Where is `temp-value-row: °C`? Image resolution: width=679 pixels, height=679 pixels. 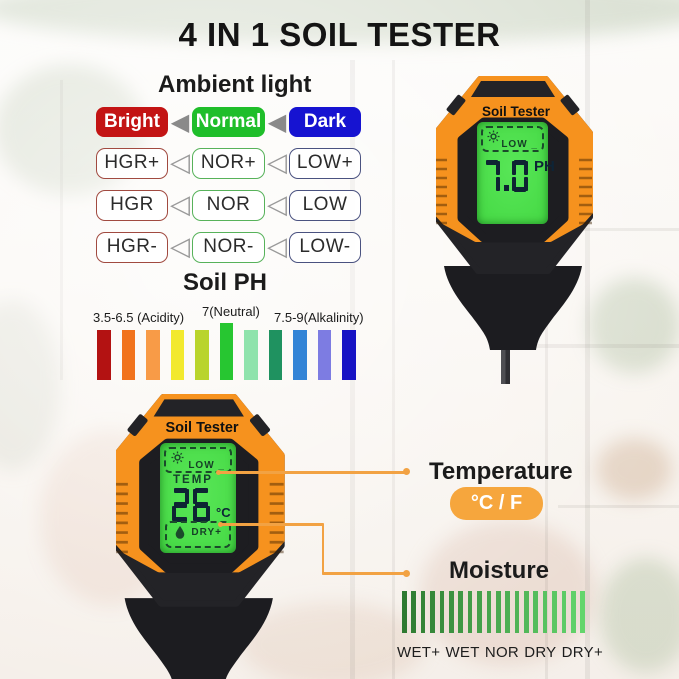
temp-value-row: °C is located at coordinates (201, 505).